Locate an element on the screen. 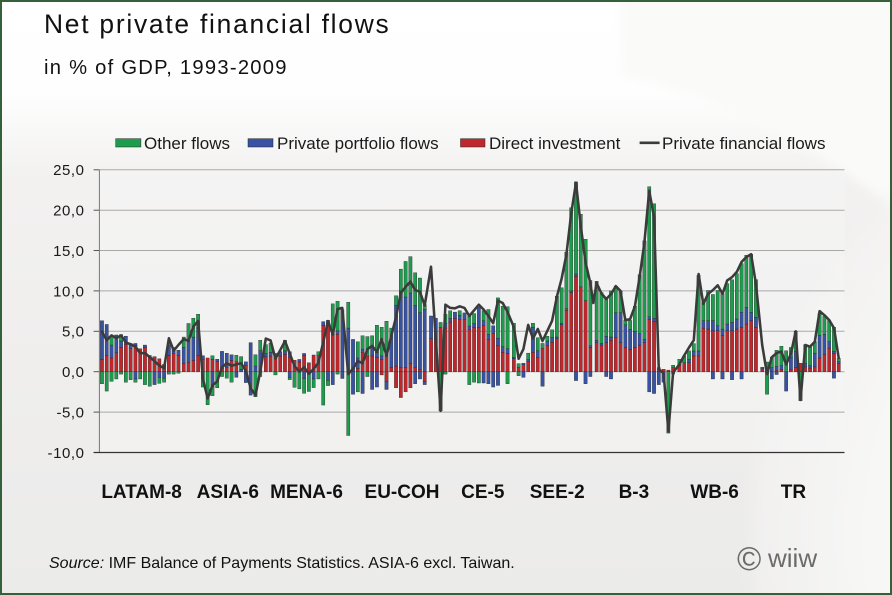 The image size is (892, 595). svg-text: SEE-2 is located at coordinates (557, 492).